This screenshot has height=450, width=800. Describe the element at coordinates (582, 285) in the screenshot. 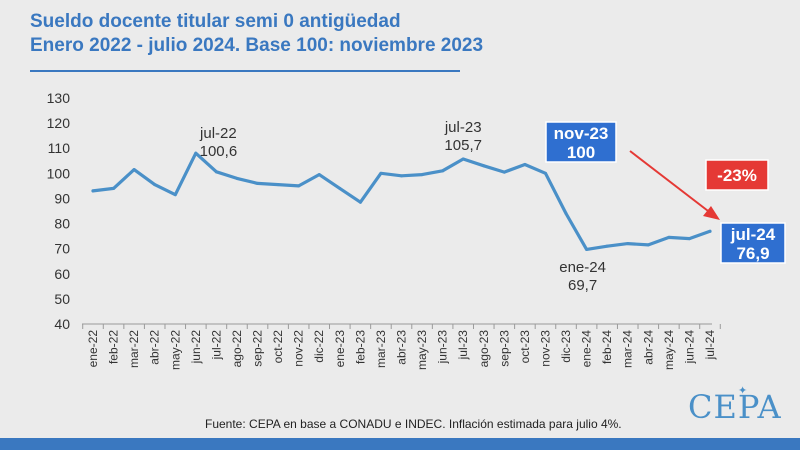

I see `annotation-ene24-value: 69,7` at that location.